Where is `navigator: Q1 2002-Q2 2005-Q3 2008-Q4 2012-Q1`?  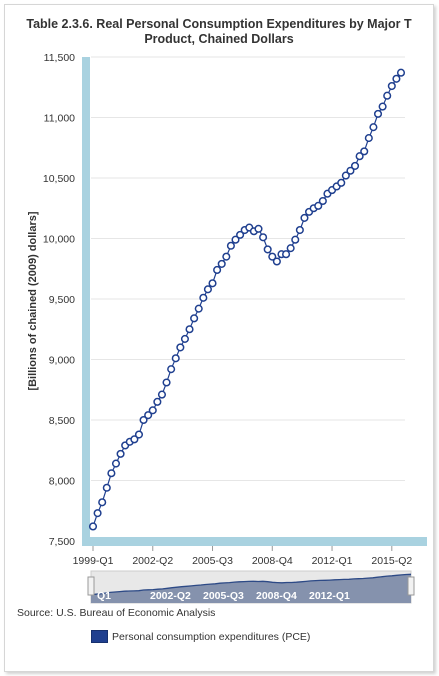 navigator: Q1 2002-Q2 2005-Q3 2008-Q4 2012-Q1 is located at coordinates (251, 587).